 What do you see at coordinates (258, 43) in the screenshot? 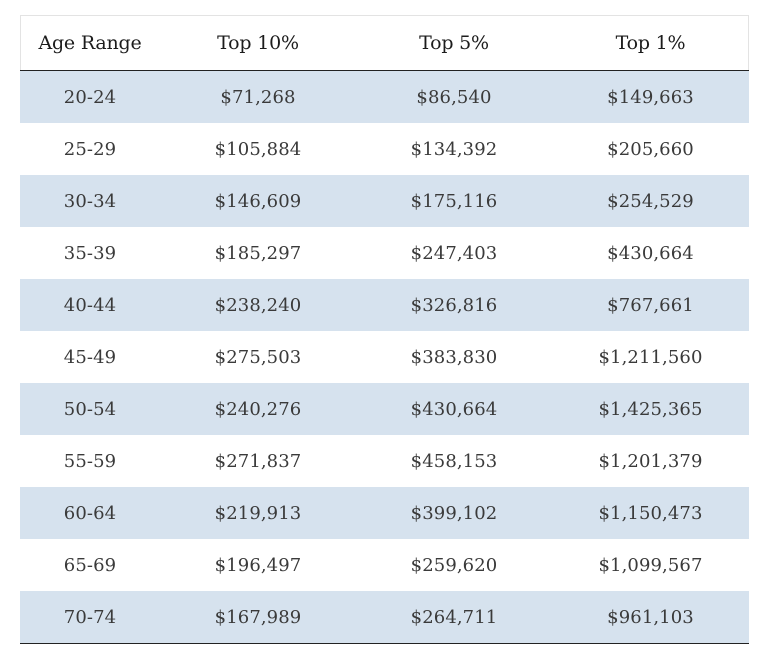
I see `column-header-top-10: Top 10%` at bounding box center [258, 43].